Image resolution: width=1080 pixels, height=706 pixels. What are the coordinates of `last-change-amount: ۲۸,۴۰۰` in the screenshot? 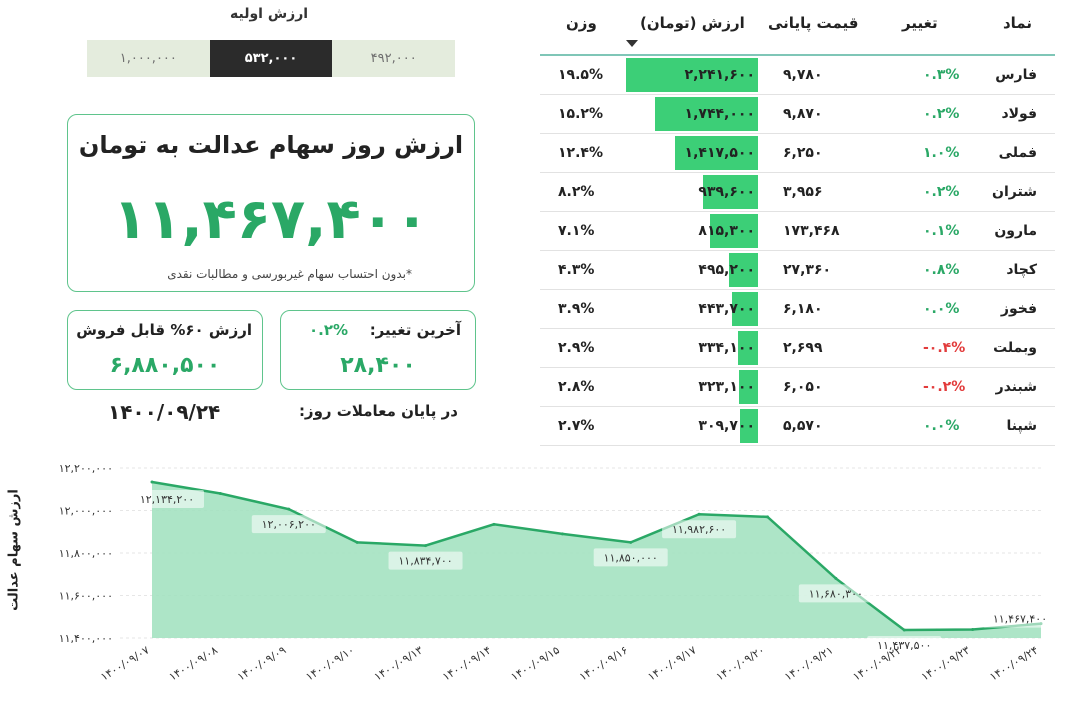 It's located at (378, 365).